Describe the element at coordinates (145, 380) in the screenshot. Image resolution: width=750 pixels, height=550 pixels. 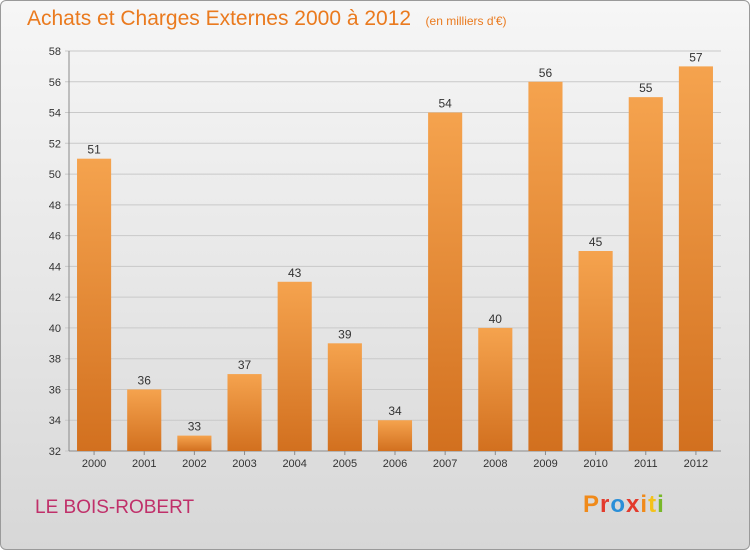
I see `bar-value-label: 36` at that location.